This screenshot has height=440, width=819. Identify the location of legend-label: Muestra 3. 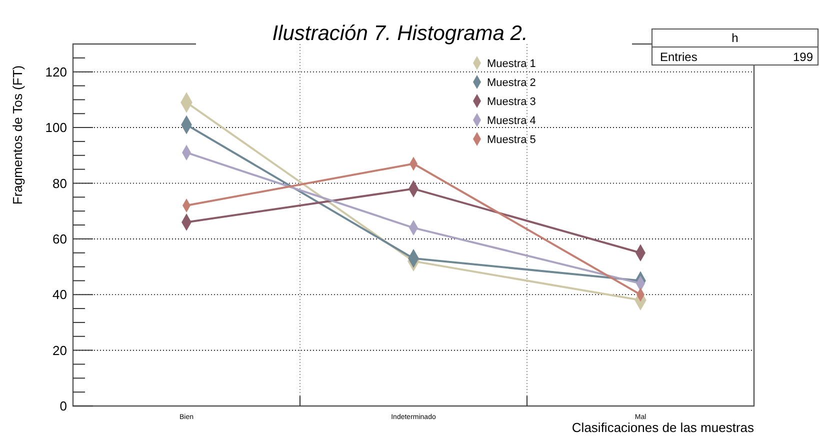
(511, 102).